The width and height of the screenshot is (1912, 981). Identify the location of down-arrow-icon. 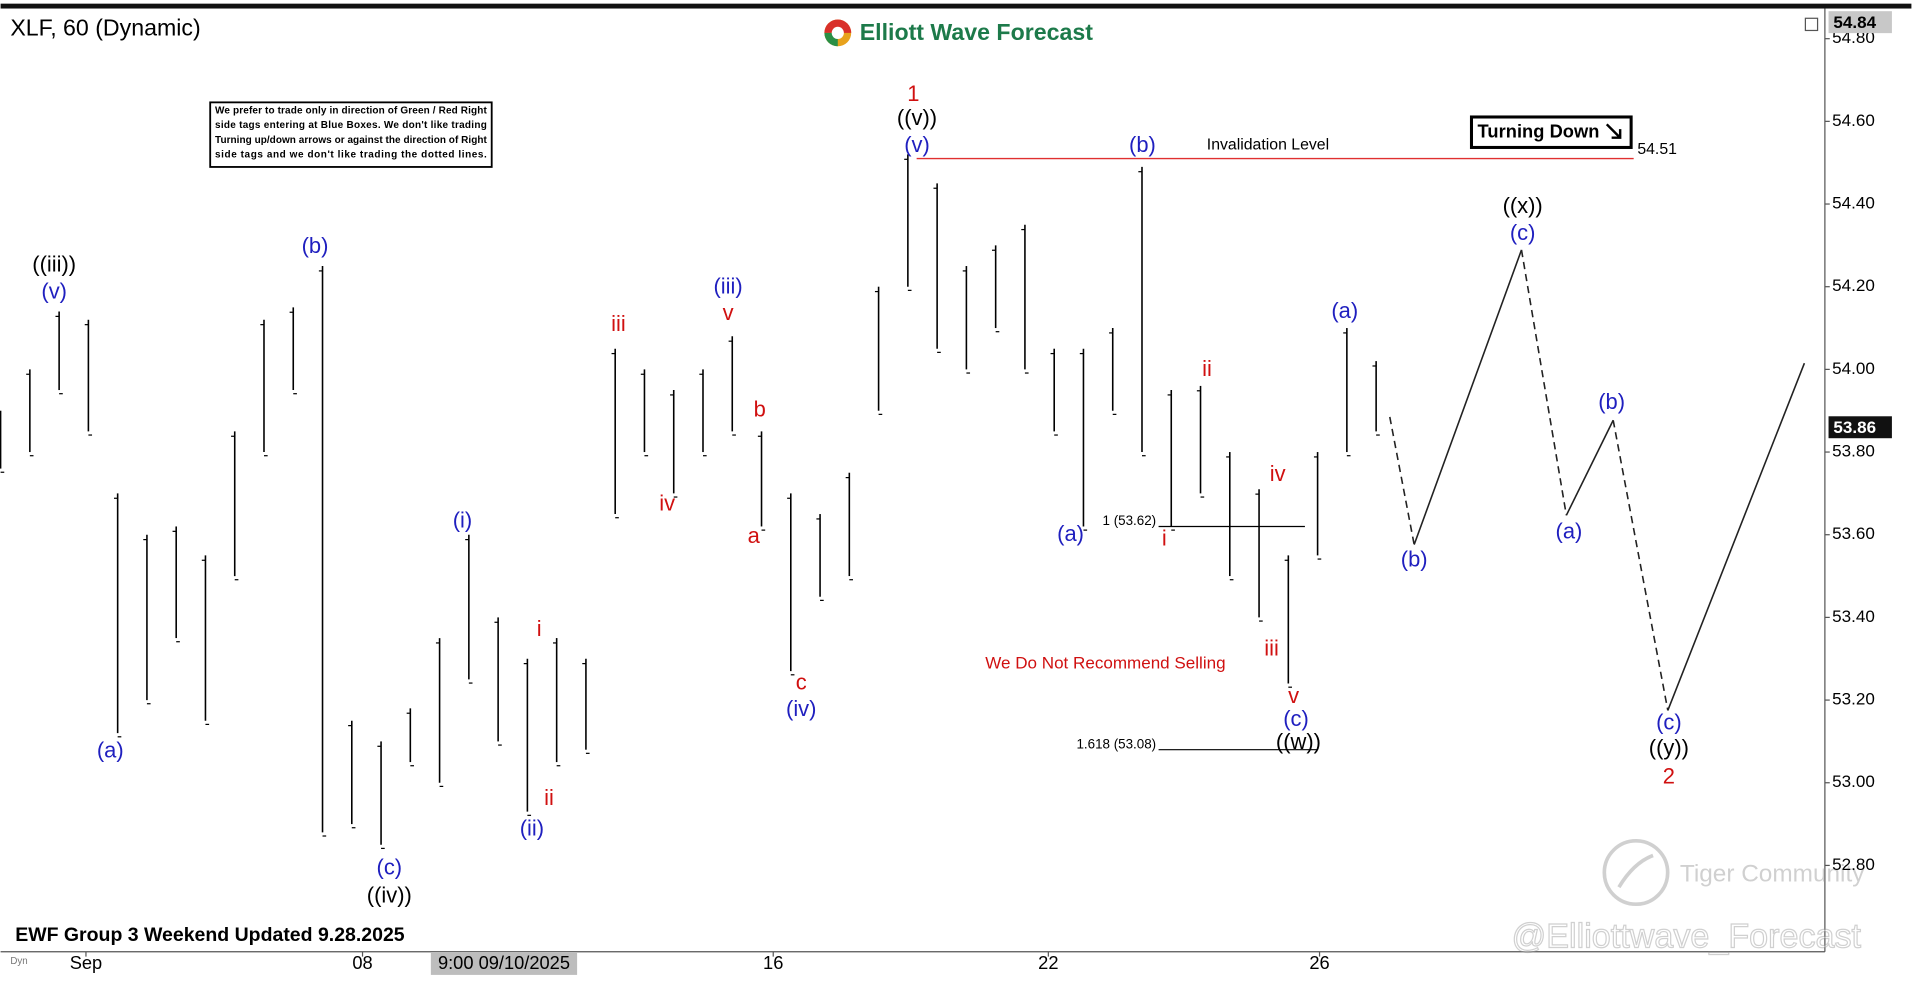
(1613, 131).